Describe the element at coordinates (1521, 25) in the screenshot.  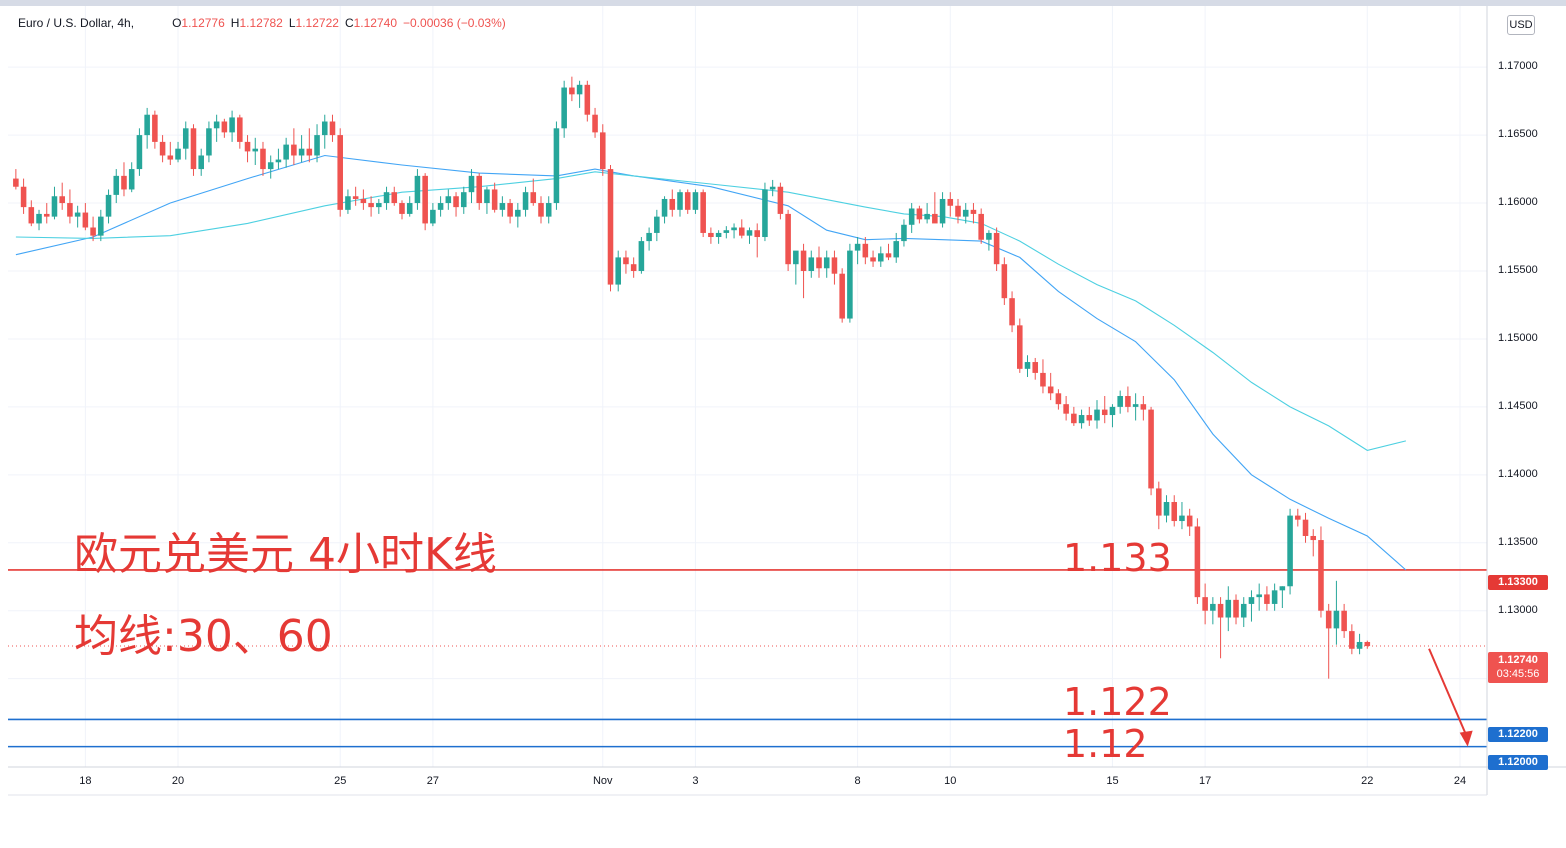
I see `currency-button: USD` at that location.